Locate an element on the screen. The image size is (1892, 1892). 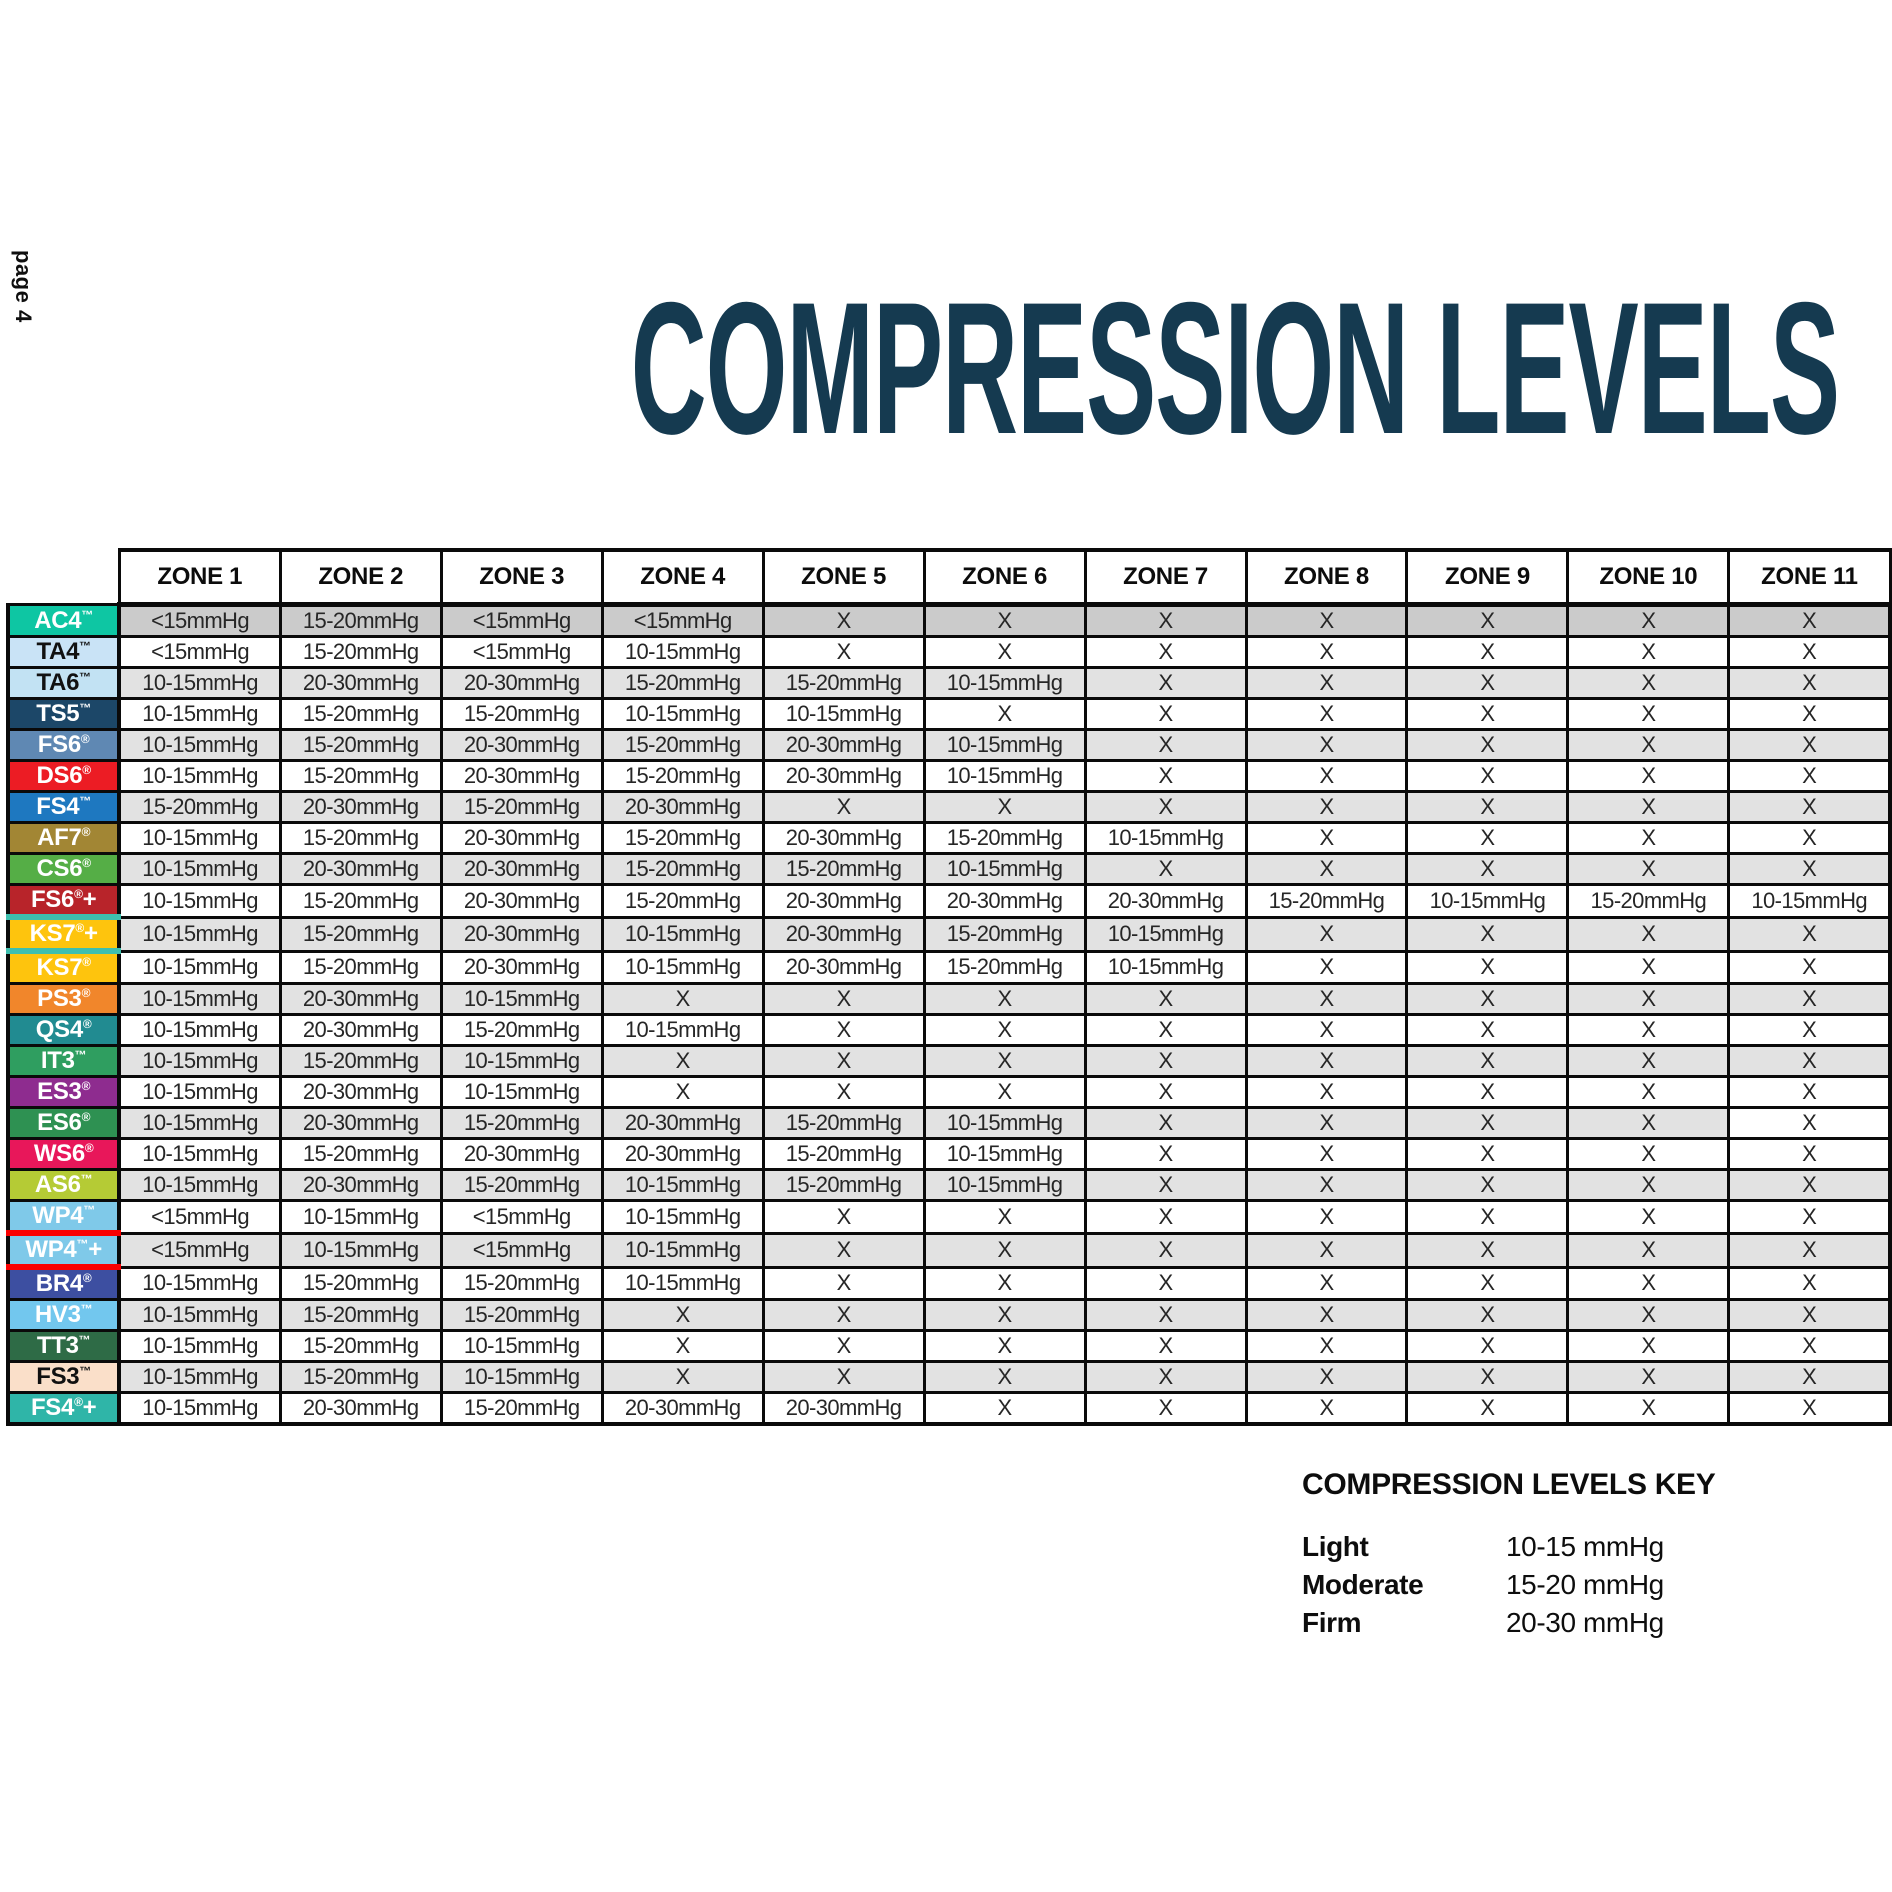
product-label-ts5: TS5™ is located at coordinates (63, 714).